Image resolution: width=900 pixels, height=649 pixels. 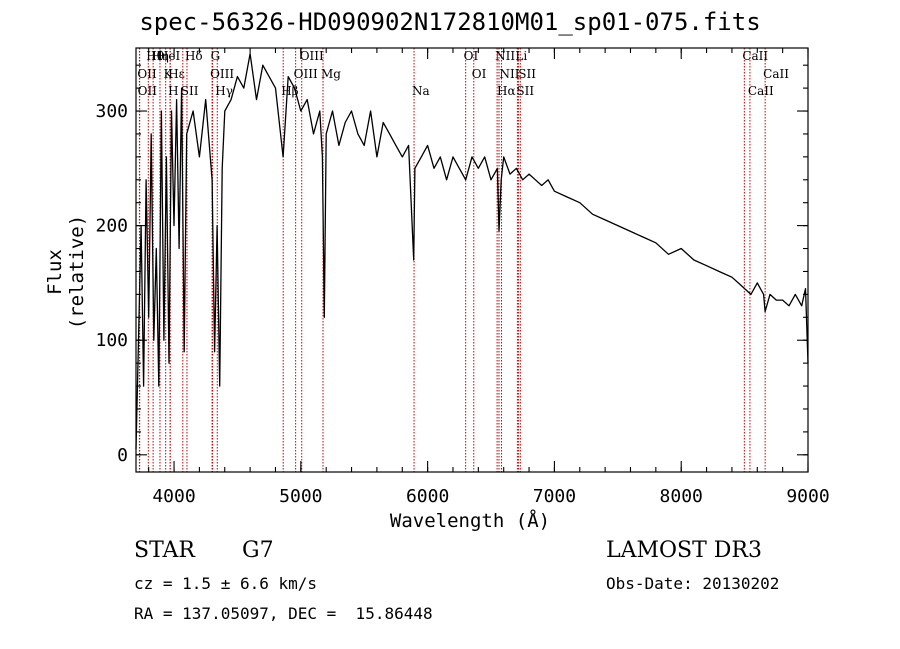 What do you see at coordinates (258, 550) in the screenshot?
I see `object-subclass: G7` at bounding box center [258, 550].